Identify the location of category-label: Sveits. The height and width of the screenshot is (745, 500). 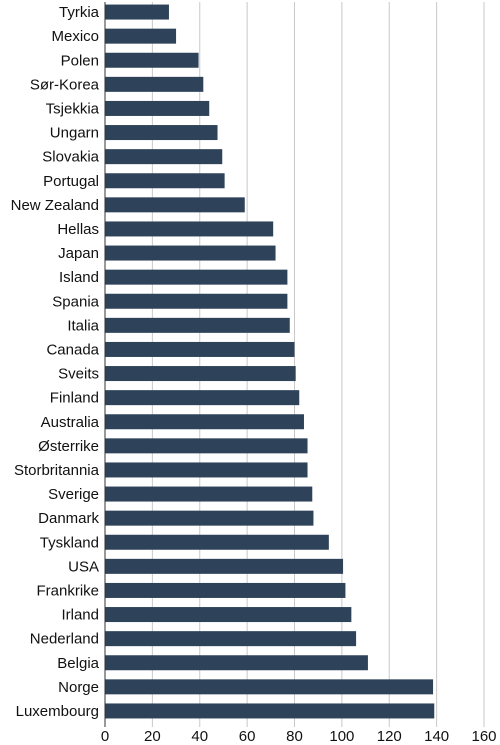
(78, 374).